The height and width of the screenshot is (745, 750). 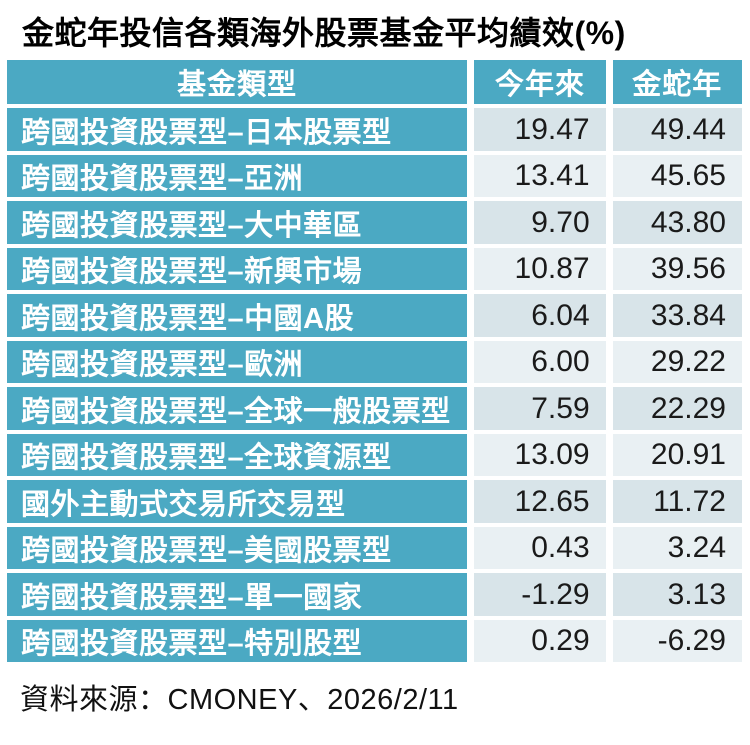 What do you see at coordinates (540, 501) in the screenshot?
I see `ytd-value-cell: 12.65` at bounding box center [540, 501].